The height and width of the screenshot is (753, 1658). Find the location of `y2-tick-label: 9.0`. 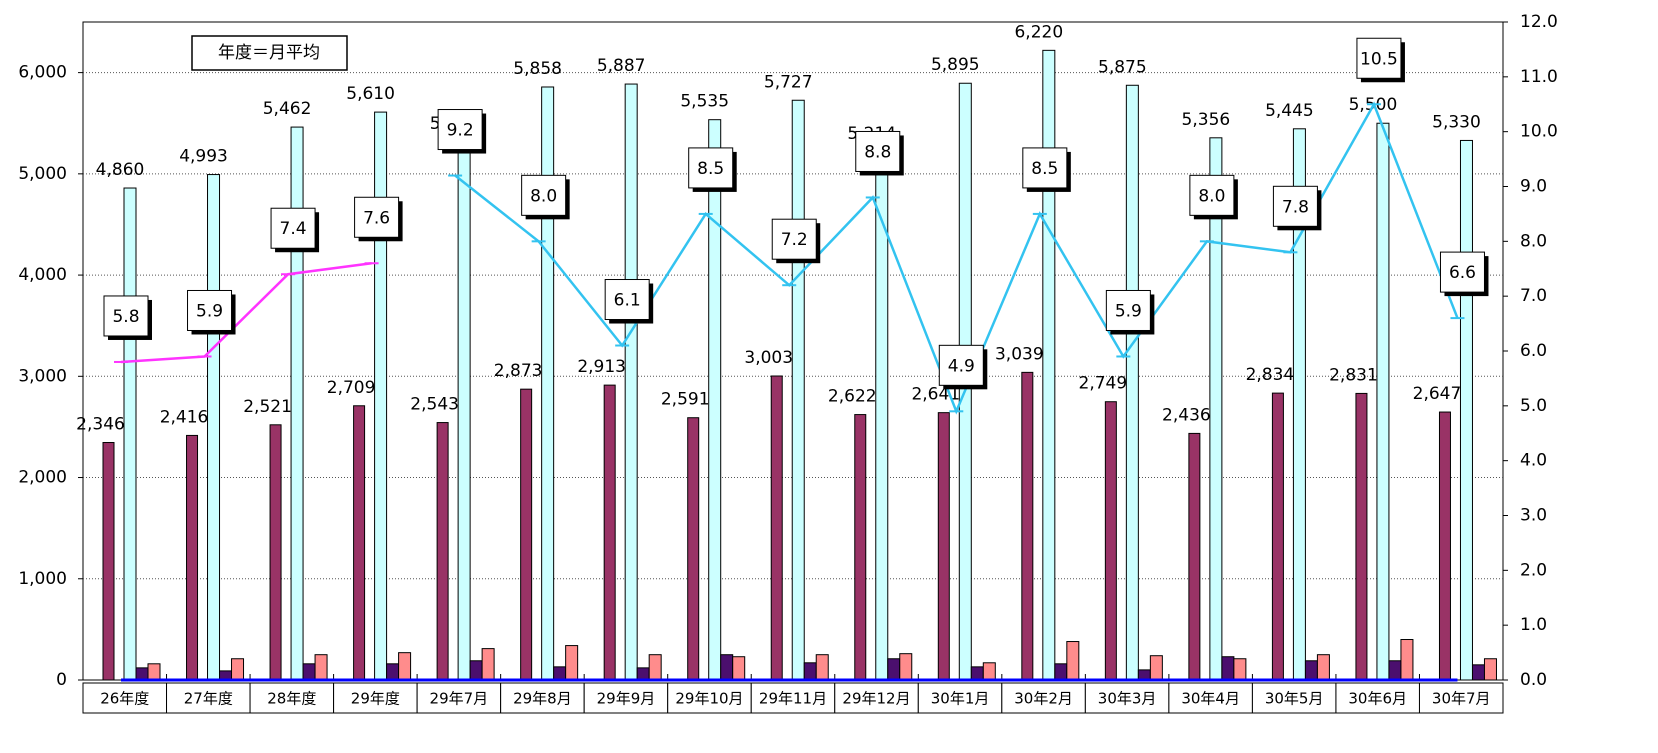

y2-tick-label: 9.0 is located at coordinates (1533, 187).